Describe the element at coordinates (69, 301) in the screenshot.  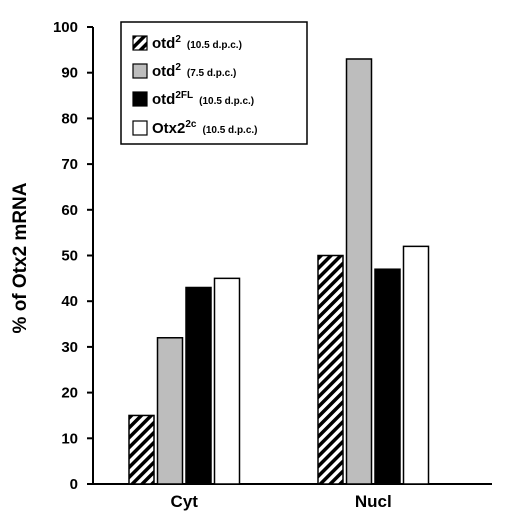
I see `y-tick-label: 40` at that location.